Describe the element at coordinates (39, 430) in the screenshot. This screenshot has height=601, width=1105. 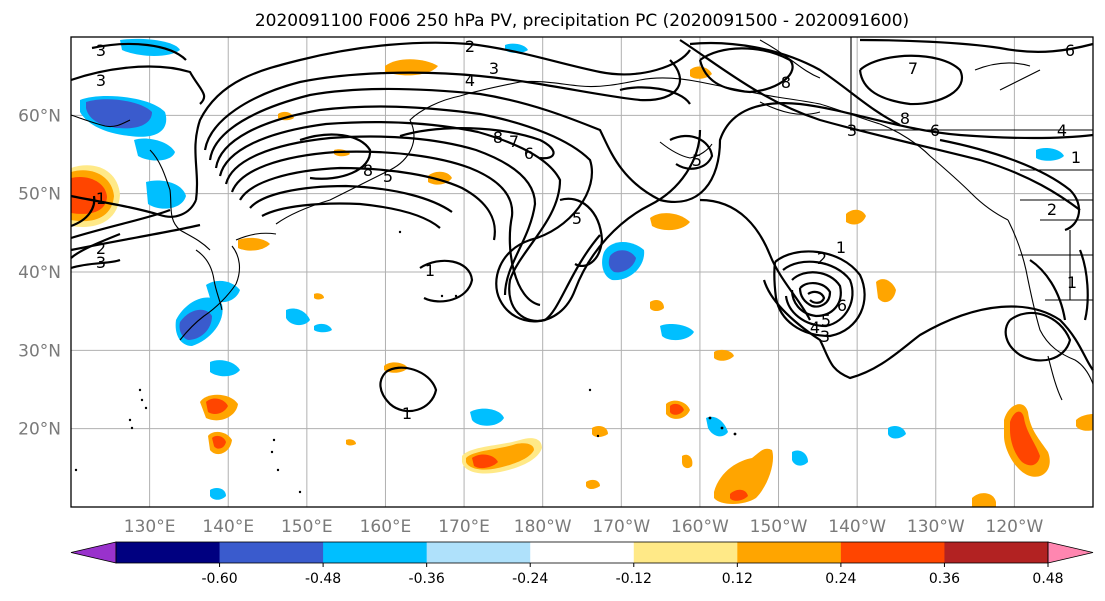
I see `lat-label: 20°N` at that location.